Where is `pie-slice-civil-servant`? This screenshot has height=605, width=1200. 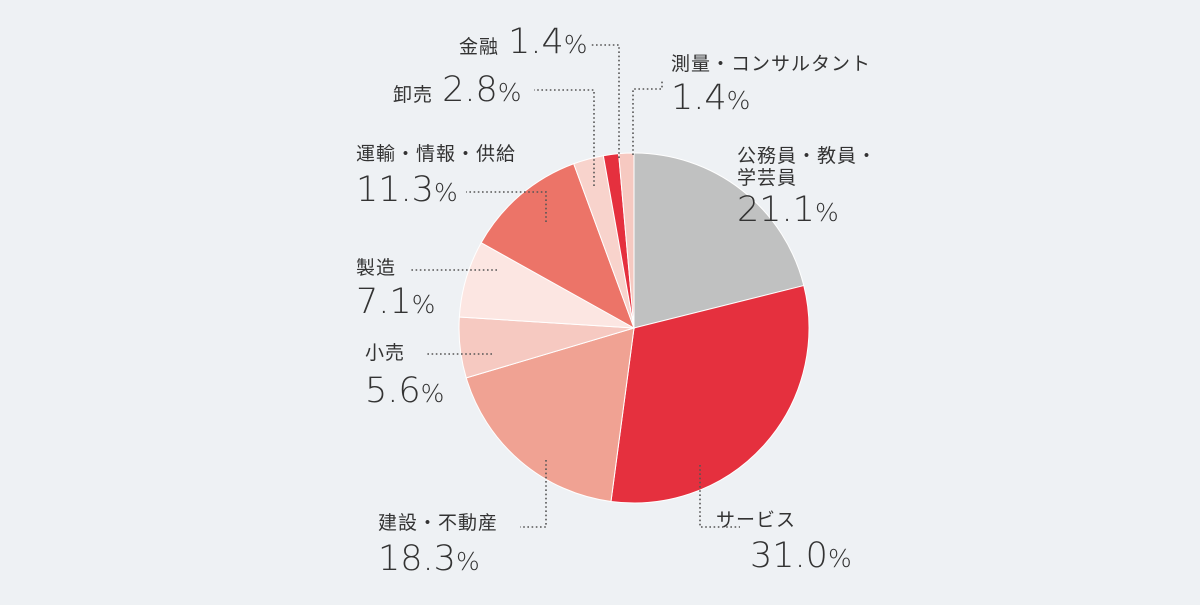 pie-slice-civil-servant is located at coordinates (719, 240).